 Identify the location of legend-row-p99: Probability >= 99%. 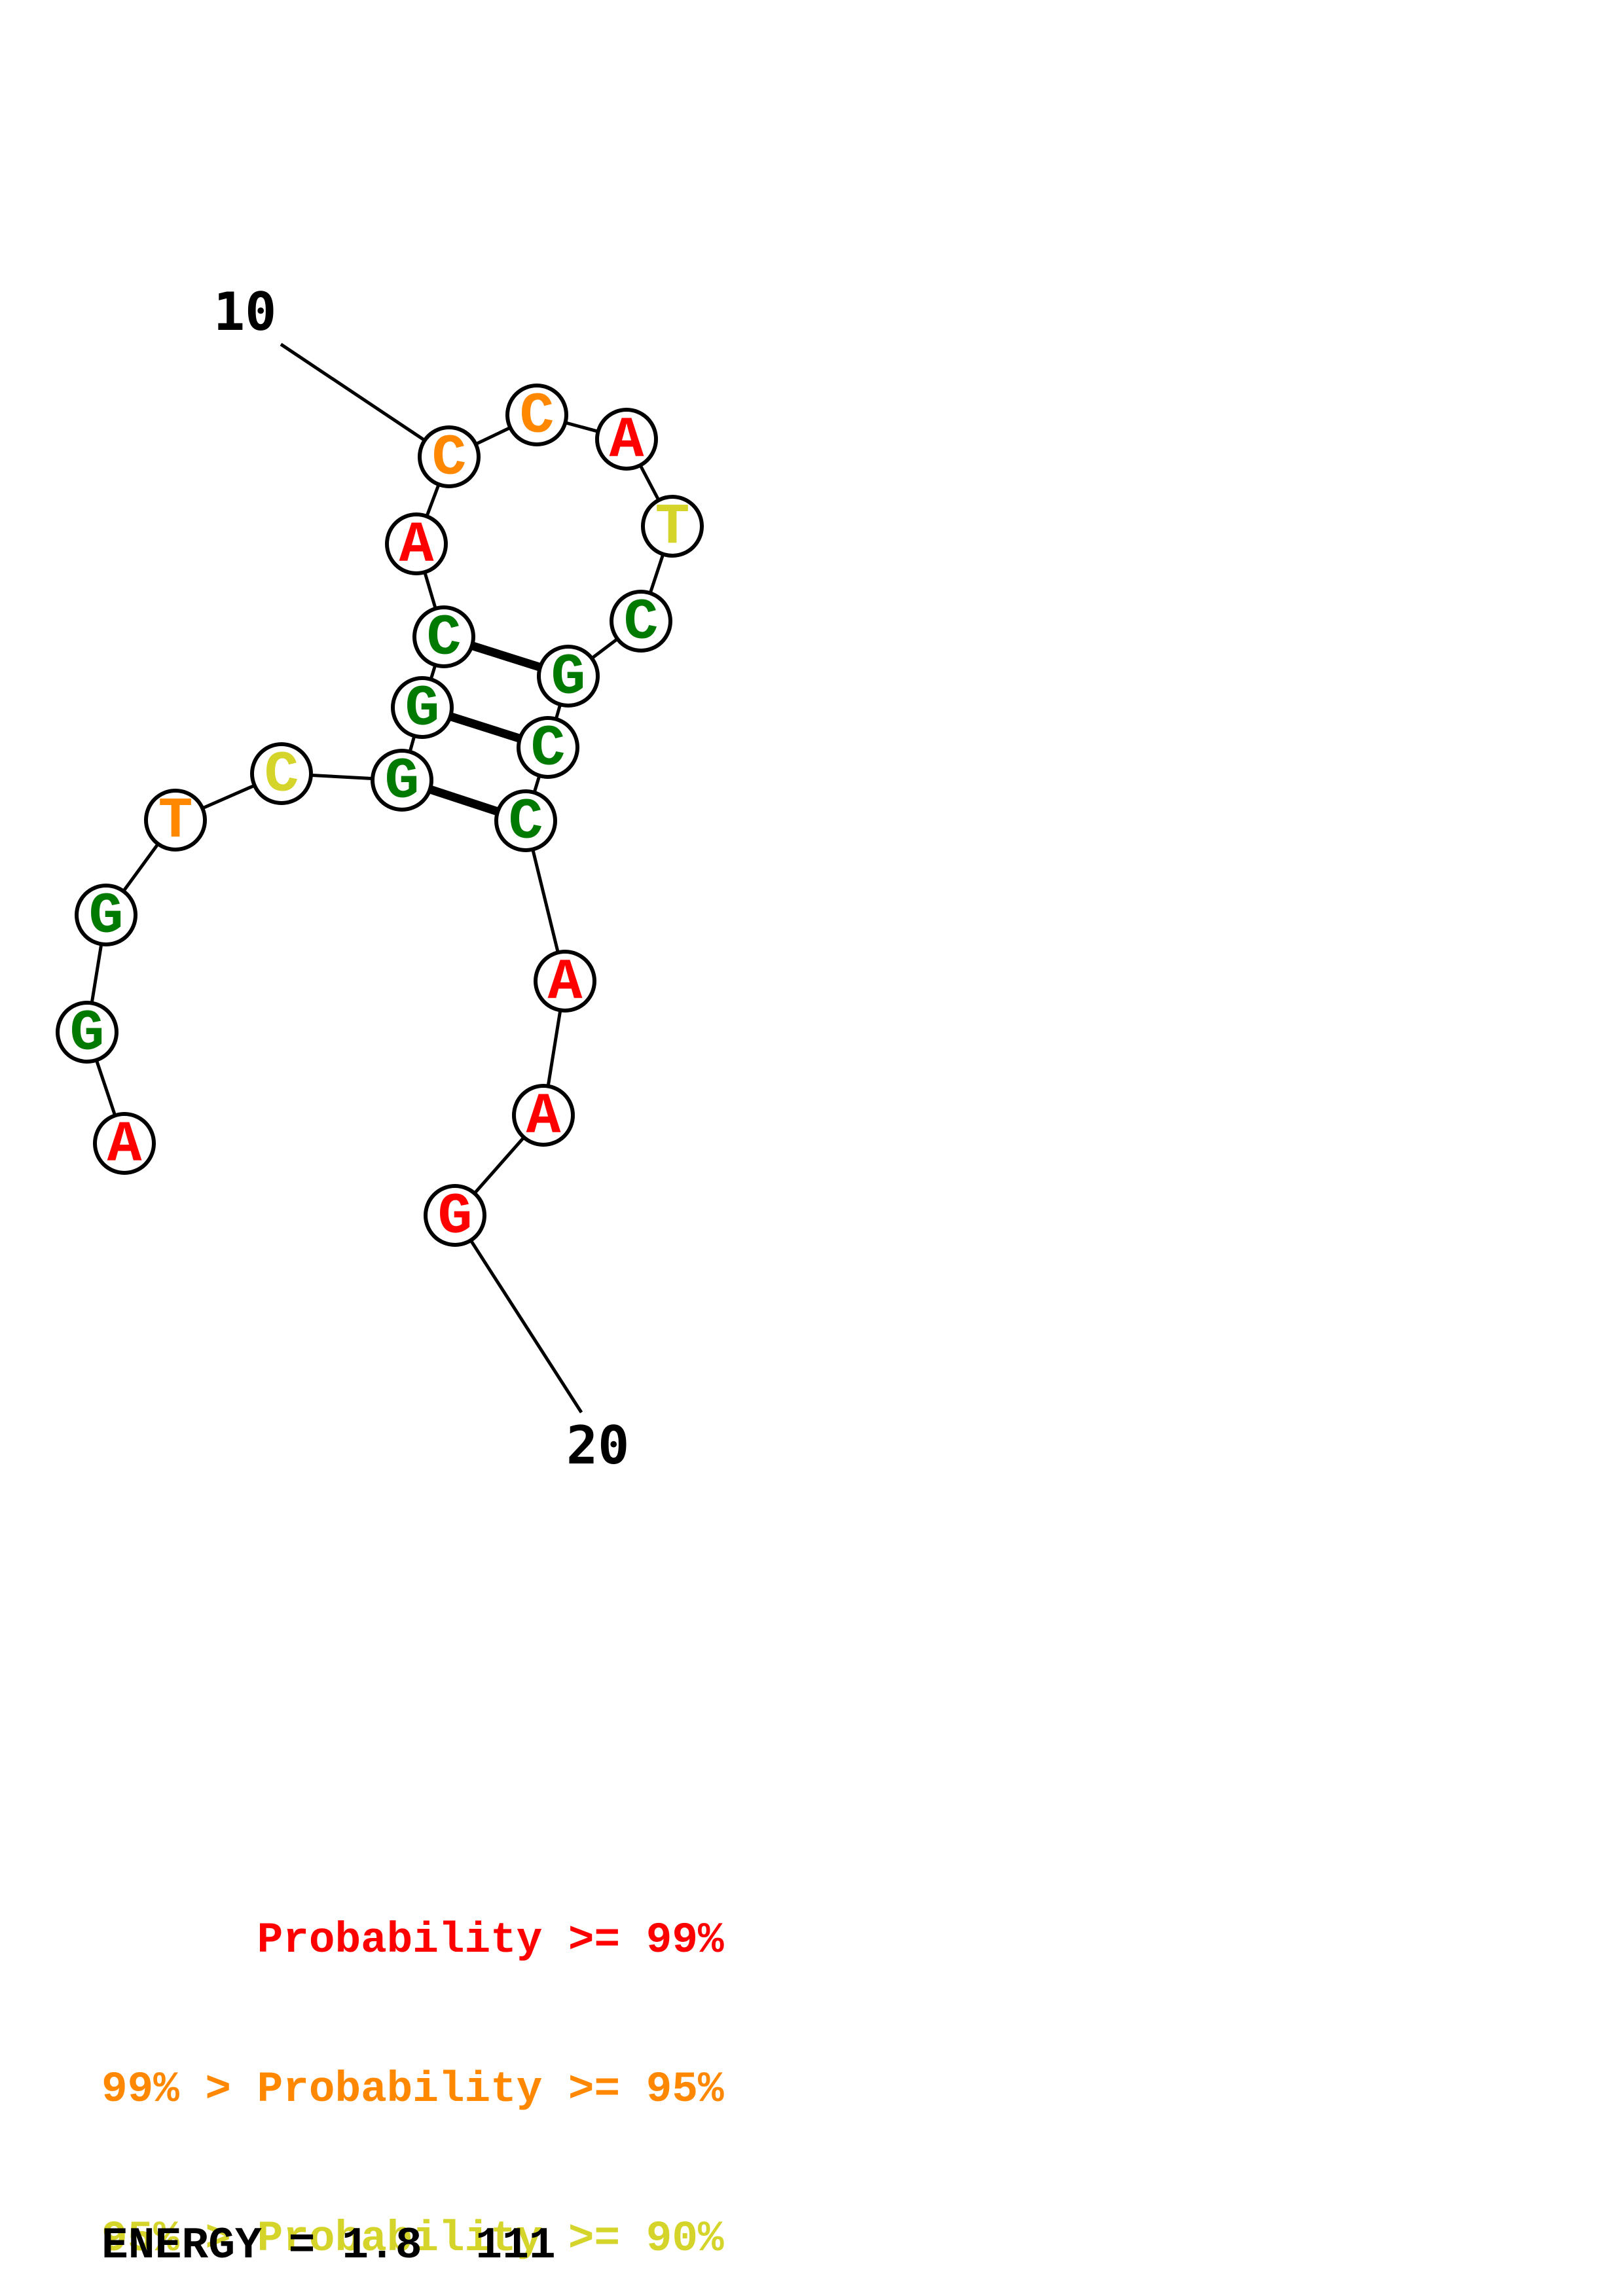
(412, 1940).